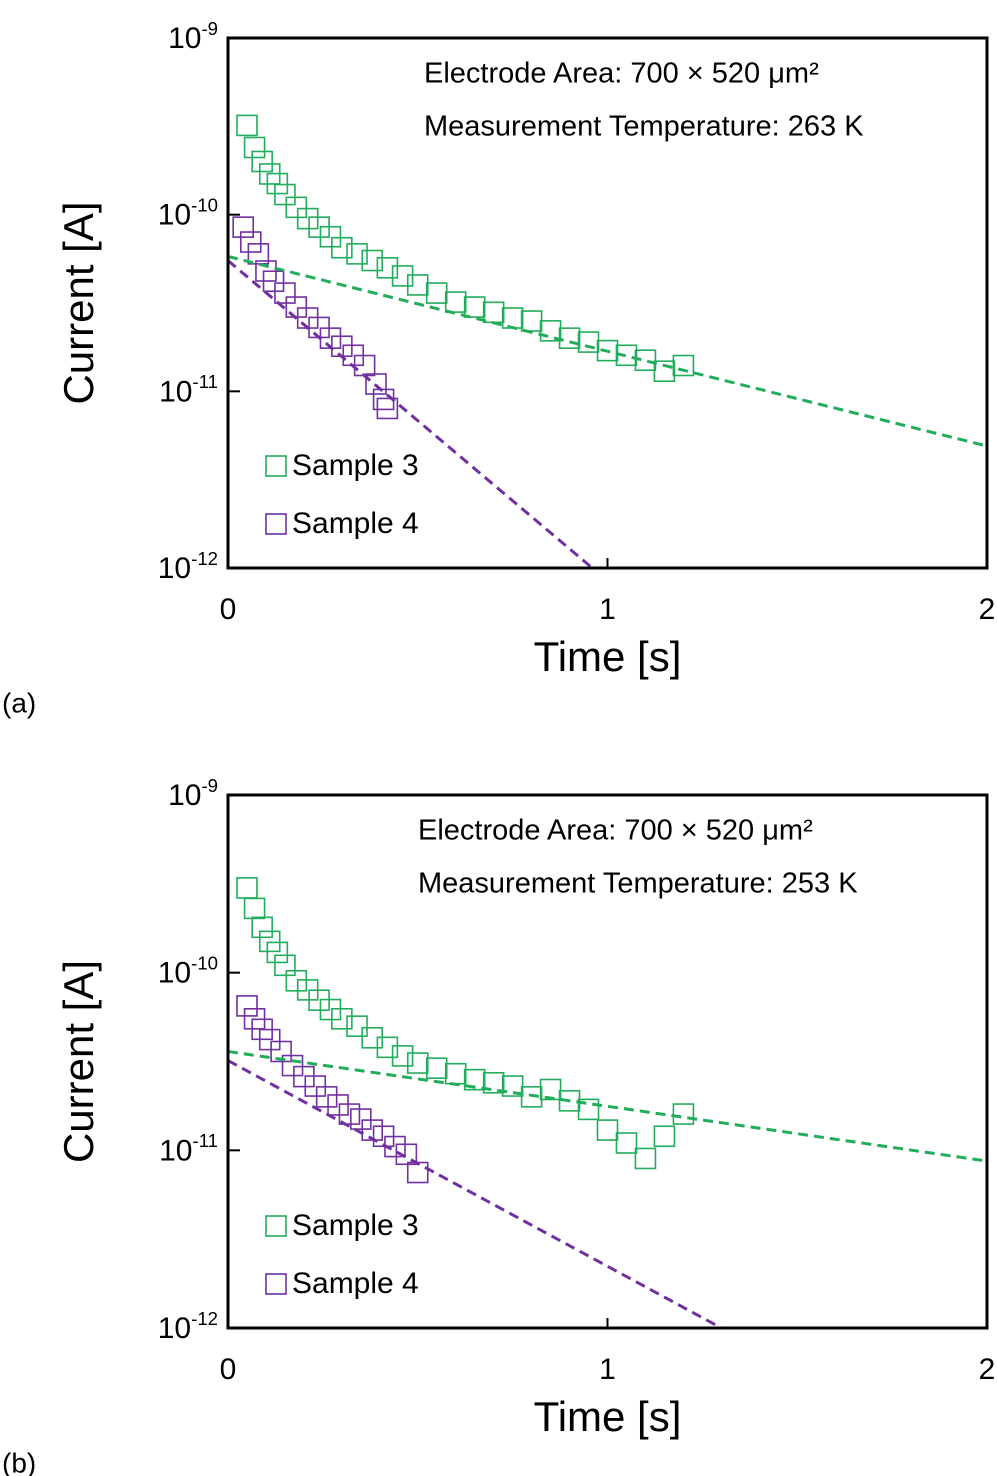  Describe the element at coordinates (19, 1461) in the screenshot. I see `panel-label: (b)` at that location.